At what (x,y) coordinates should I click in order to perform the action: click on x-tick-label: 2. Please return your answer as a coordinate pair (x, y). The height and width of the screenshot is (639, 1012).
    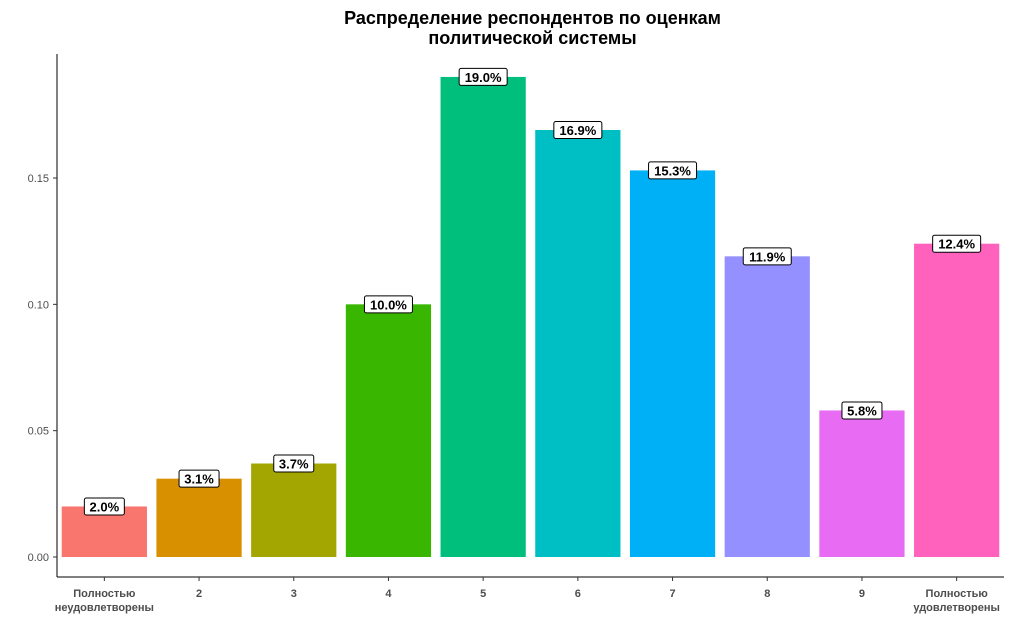
    Looking at the image, I should click on (199, 594).